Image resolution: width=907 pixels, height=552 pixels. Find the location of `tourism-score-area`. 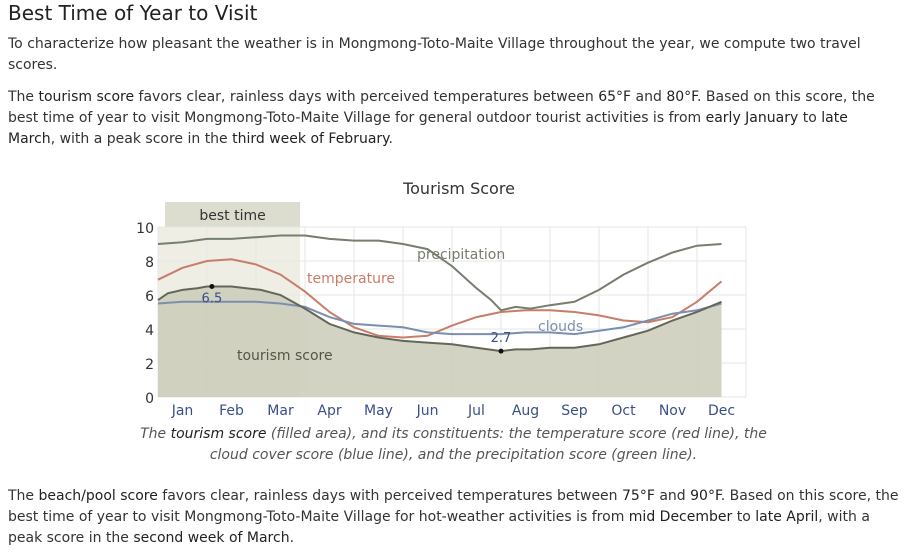

tourism-score-area is located at coordinates (440, 341).